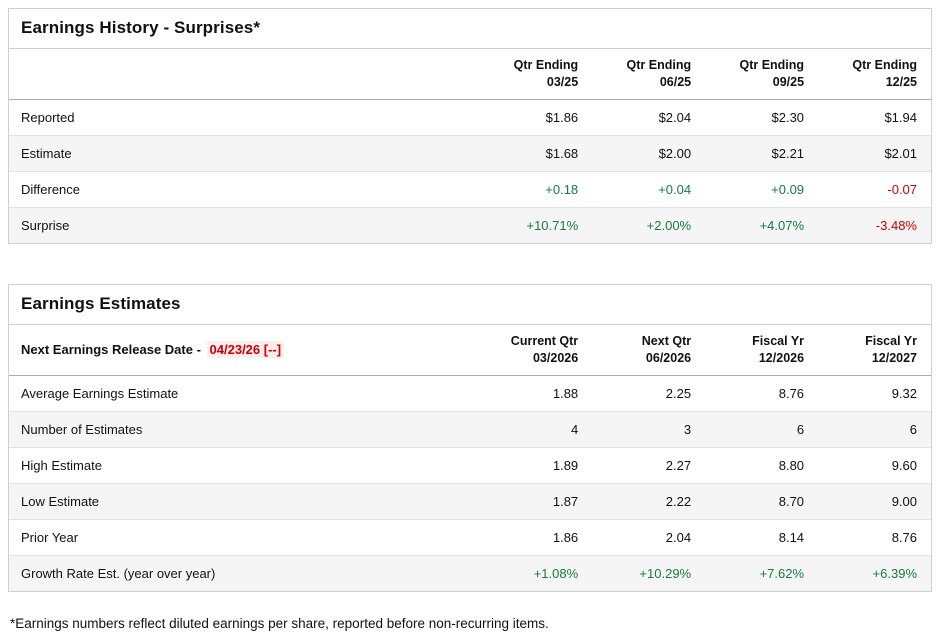 This screenshot has width=940, height=643. I want to click on value-cell: $1.86, so click(536, 117).